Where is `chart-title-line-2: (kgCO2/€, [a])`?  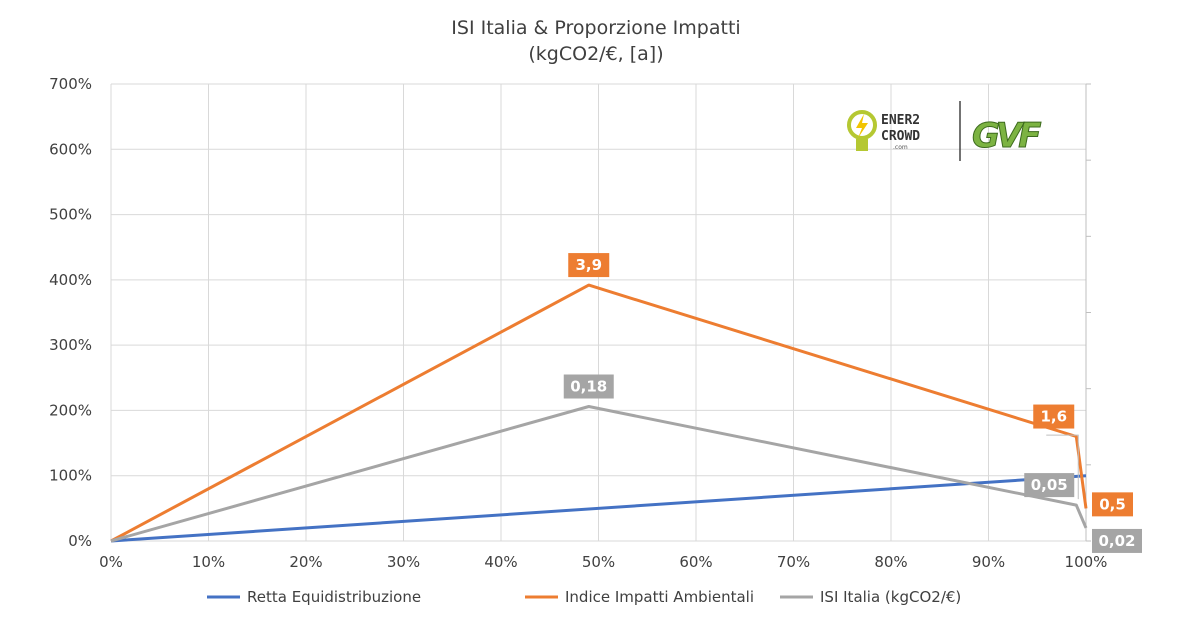
chart-title-line-2: (kgCO2/€, [a]) is located at coordinates (595, 54).